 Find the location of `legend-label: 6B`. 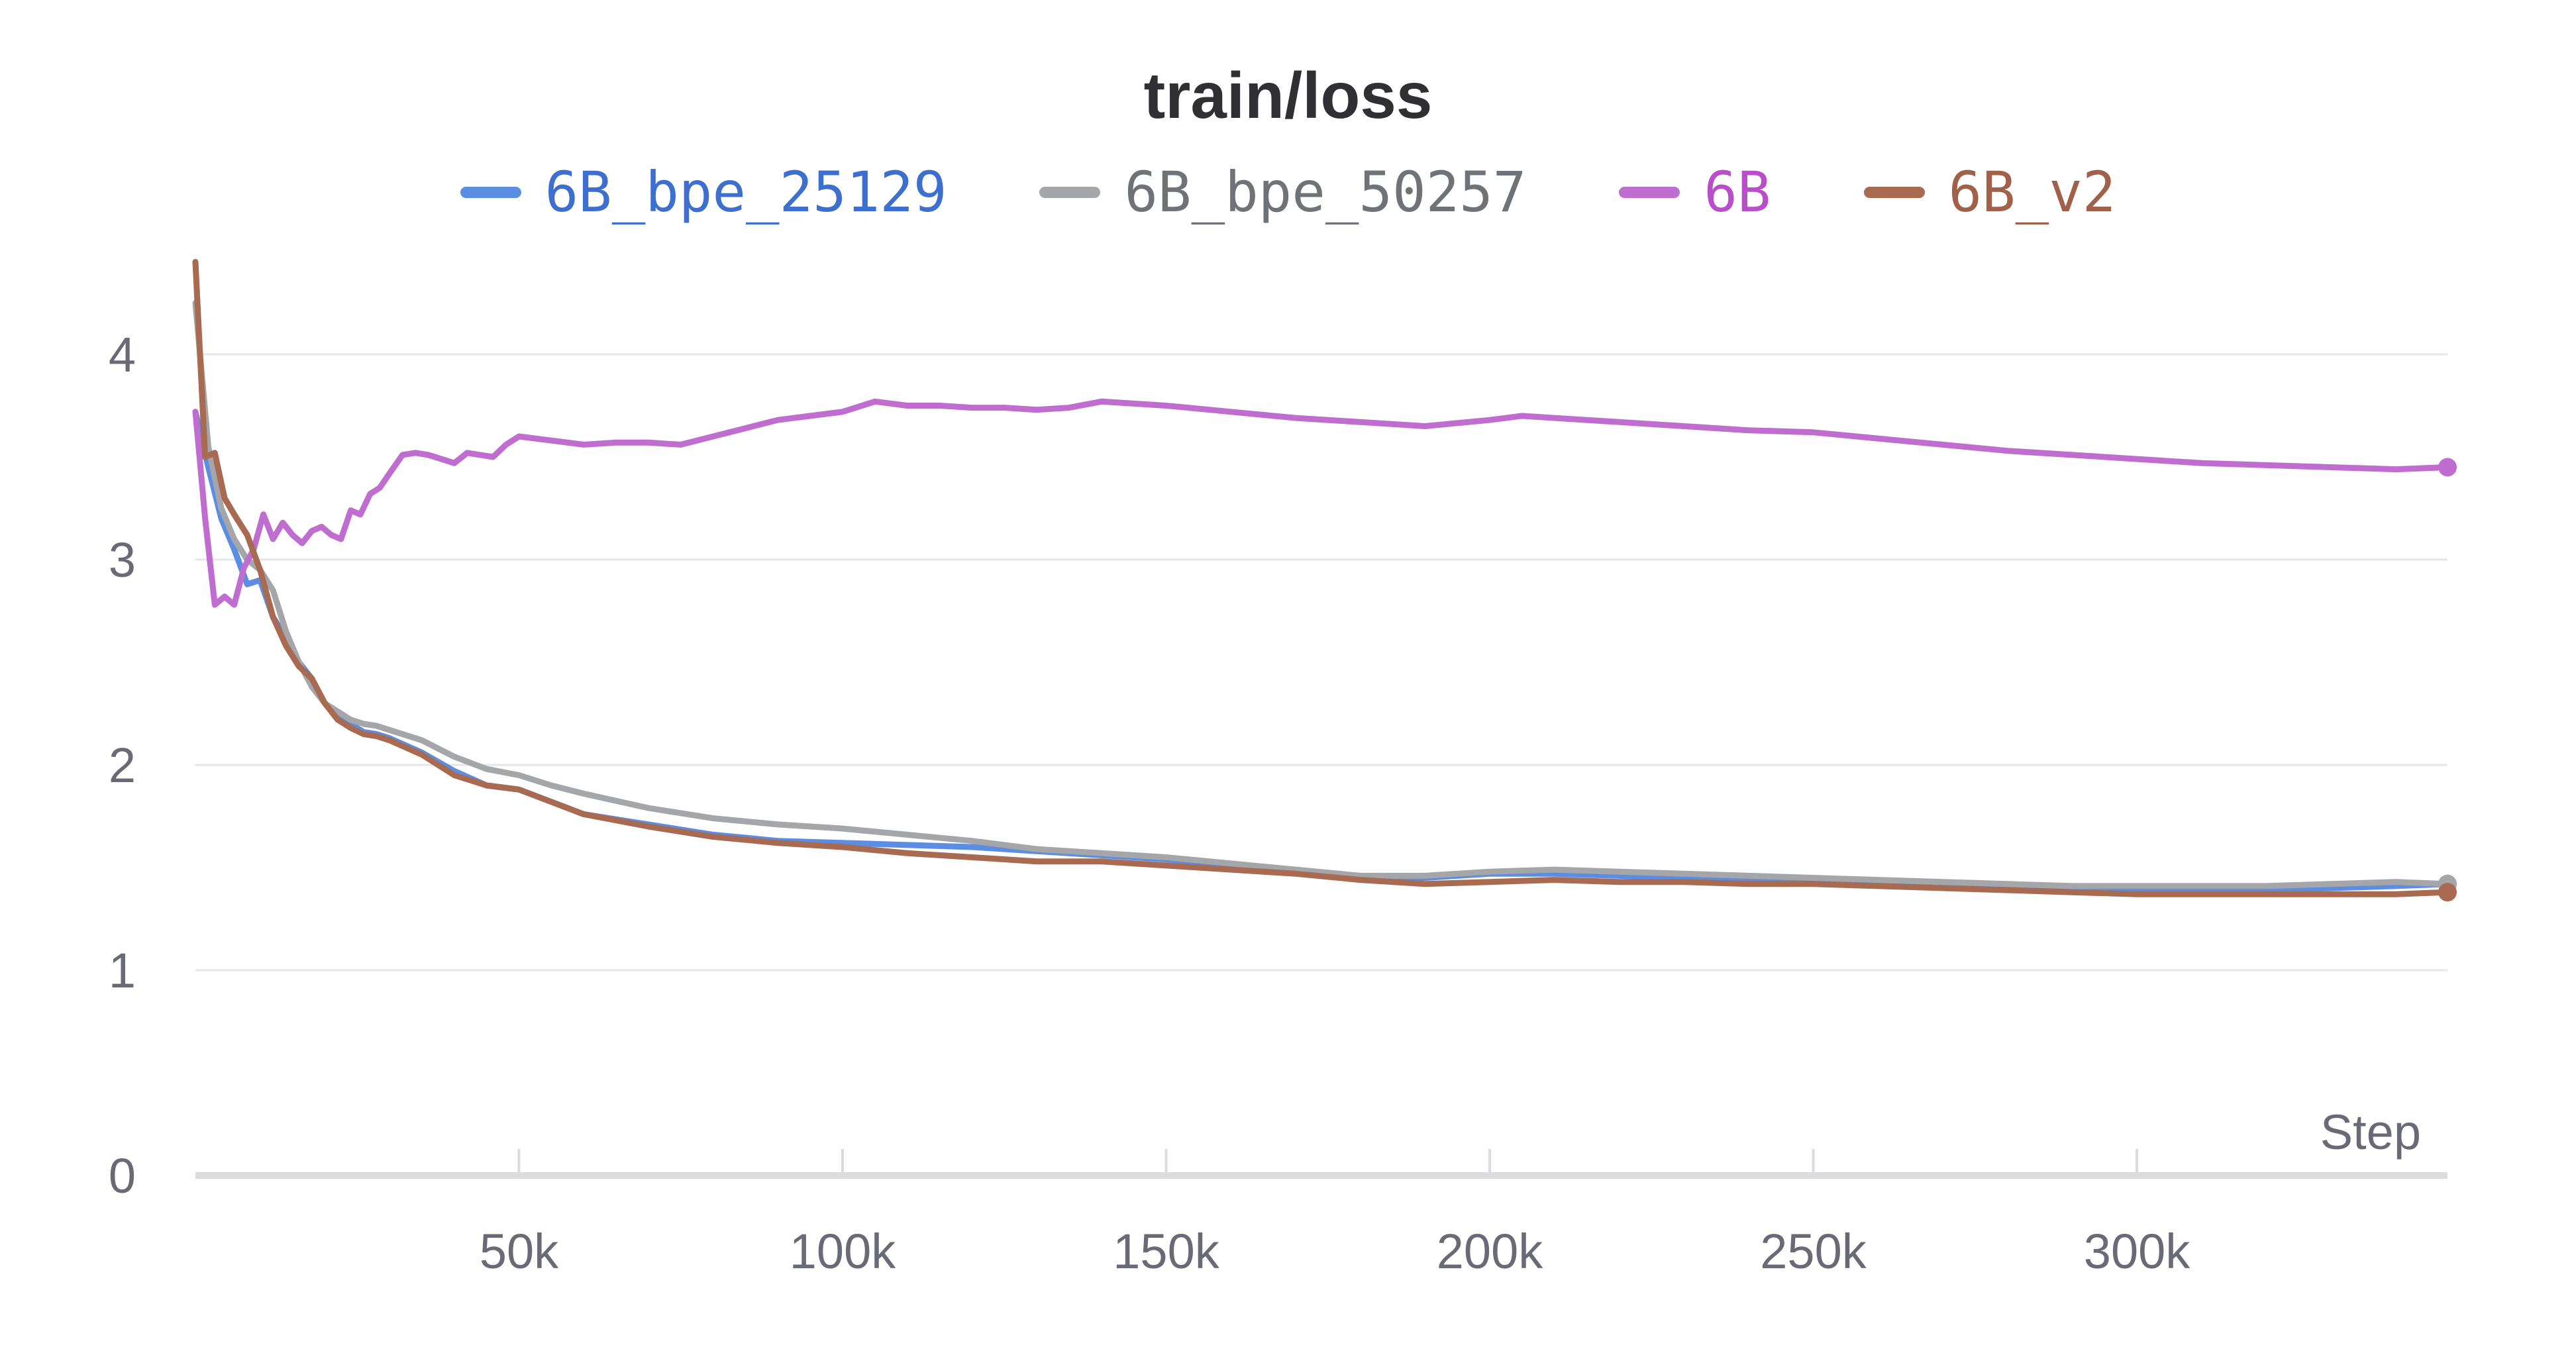

legend-label: 6B is located at coordinates (1737, 193).